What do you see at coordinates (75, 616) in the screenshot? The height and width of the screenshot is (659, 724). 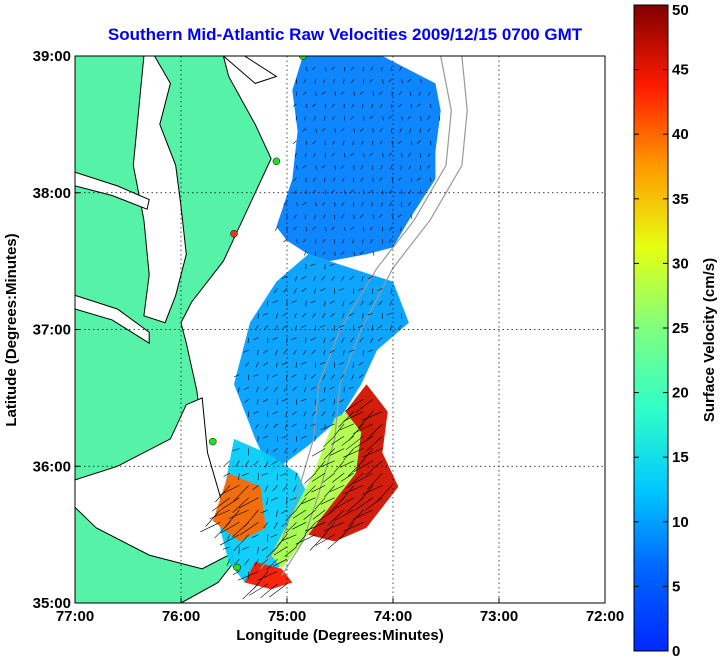 I see `x-tick-label: 77:00` at bounding box center [75, 616].